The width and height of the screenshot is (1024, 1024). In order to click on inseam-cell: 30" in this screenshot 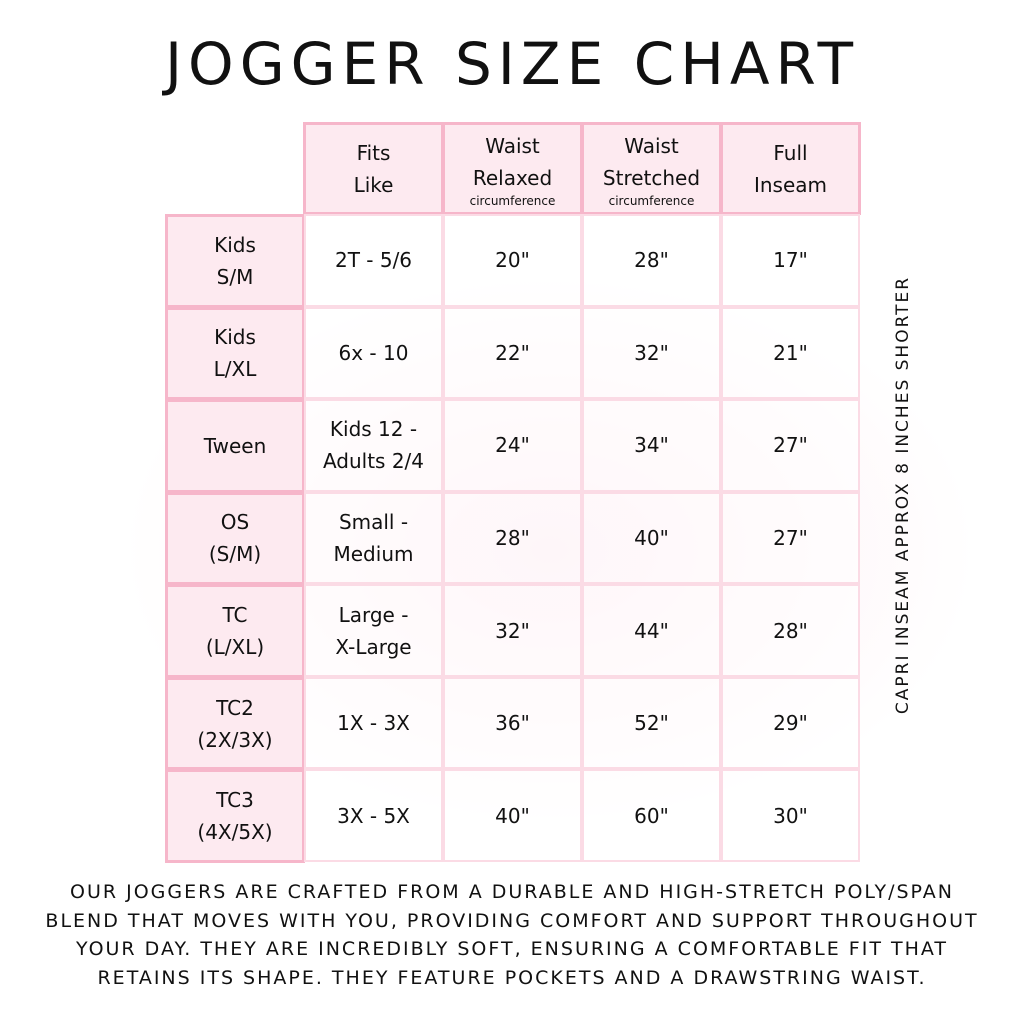, I will do `click(790, 815)`.